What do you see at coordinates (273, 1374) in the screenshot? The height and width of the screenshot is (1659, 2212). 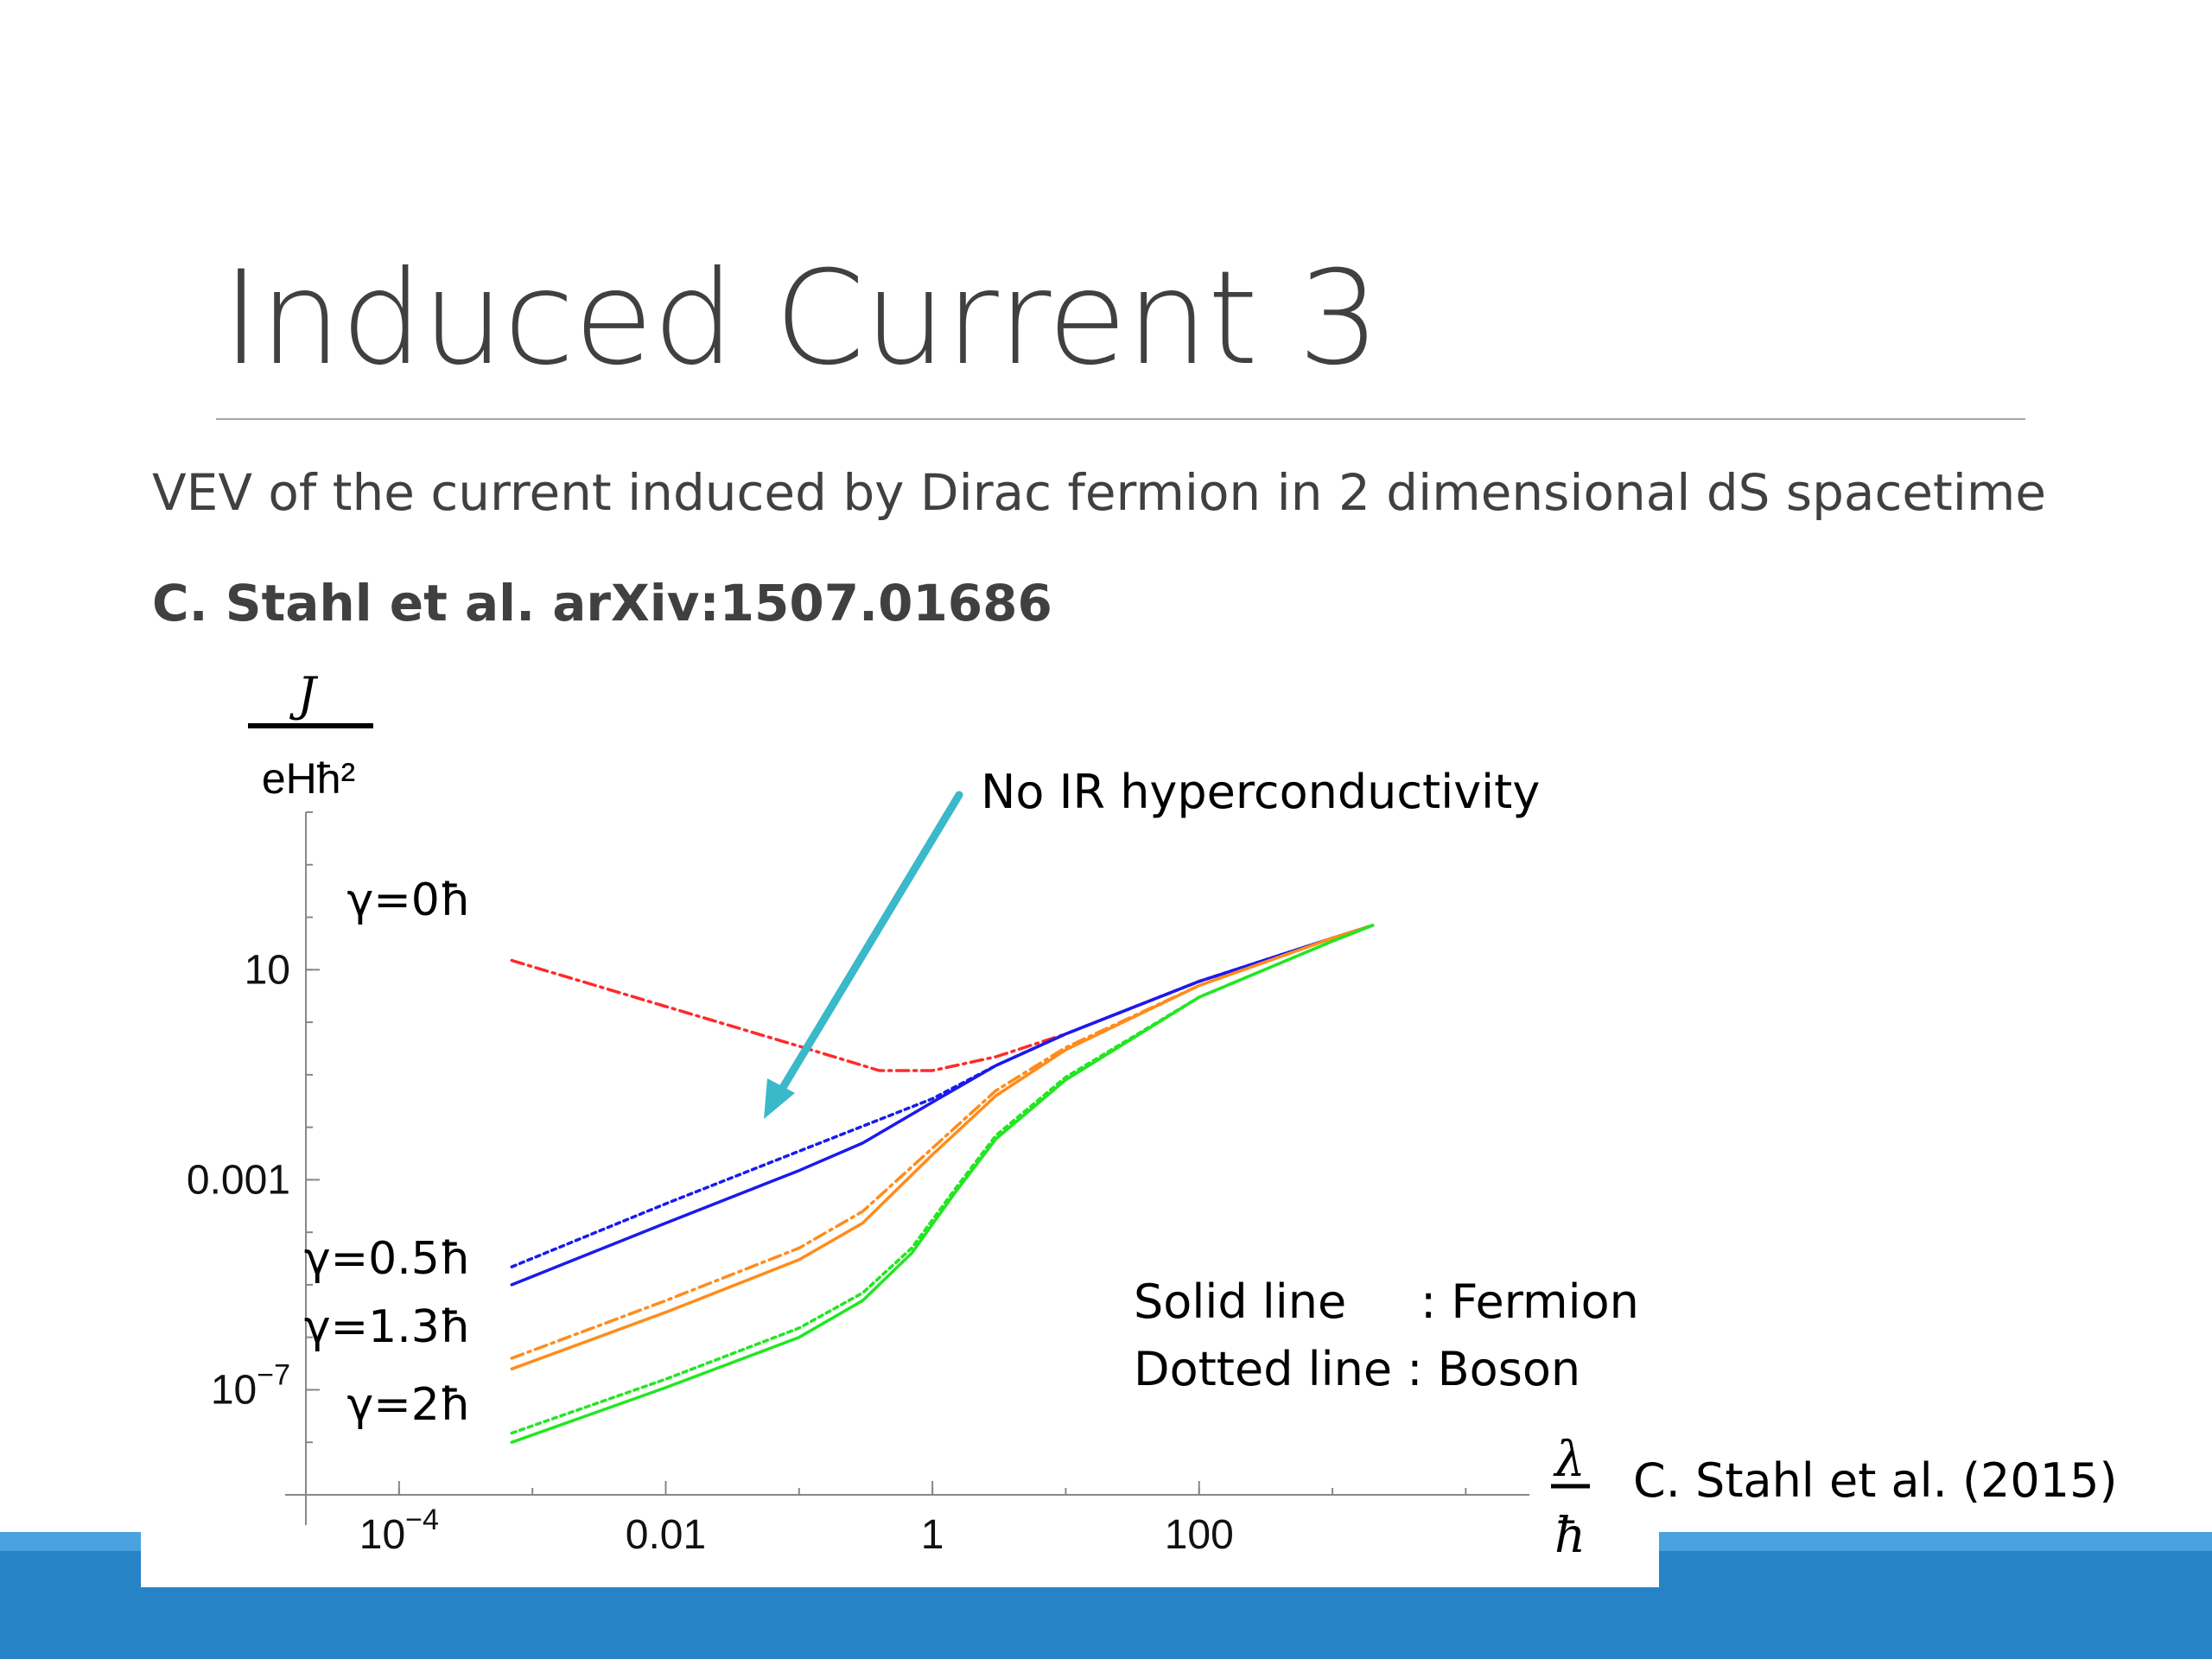 I see `y-tick-label-exponent: −7` at bounding box center [273, 1374].